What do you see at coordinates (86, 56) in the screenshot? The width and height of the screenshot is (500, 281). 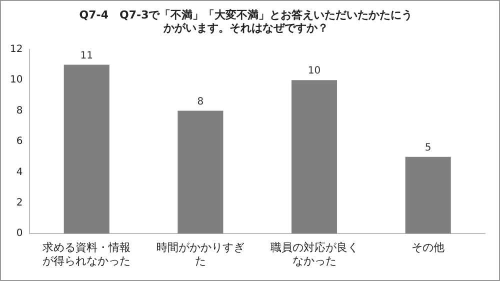 I see `data-label: 11` at bounding box center [86, 56].